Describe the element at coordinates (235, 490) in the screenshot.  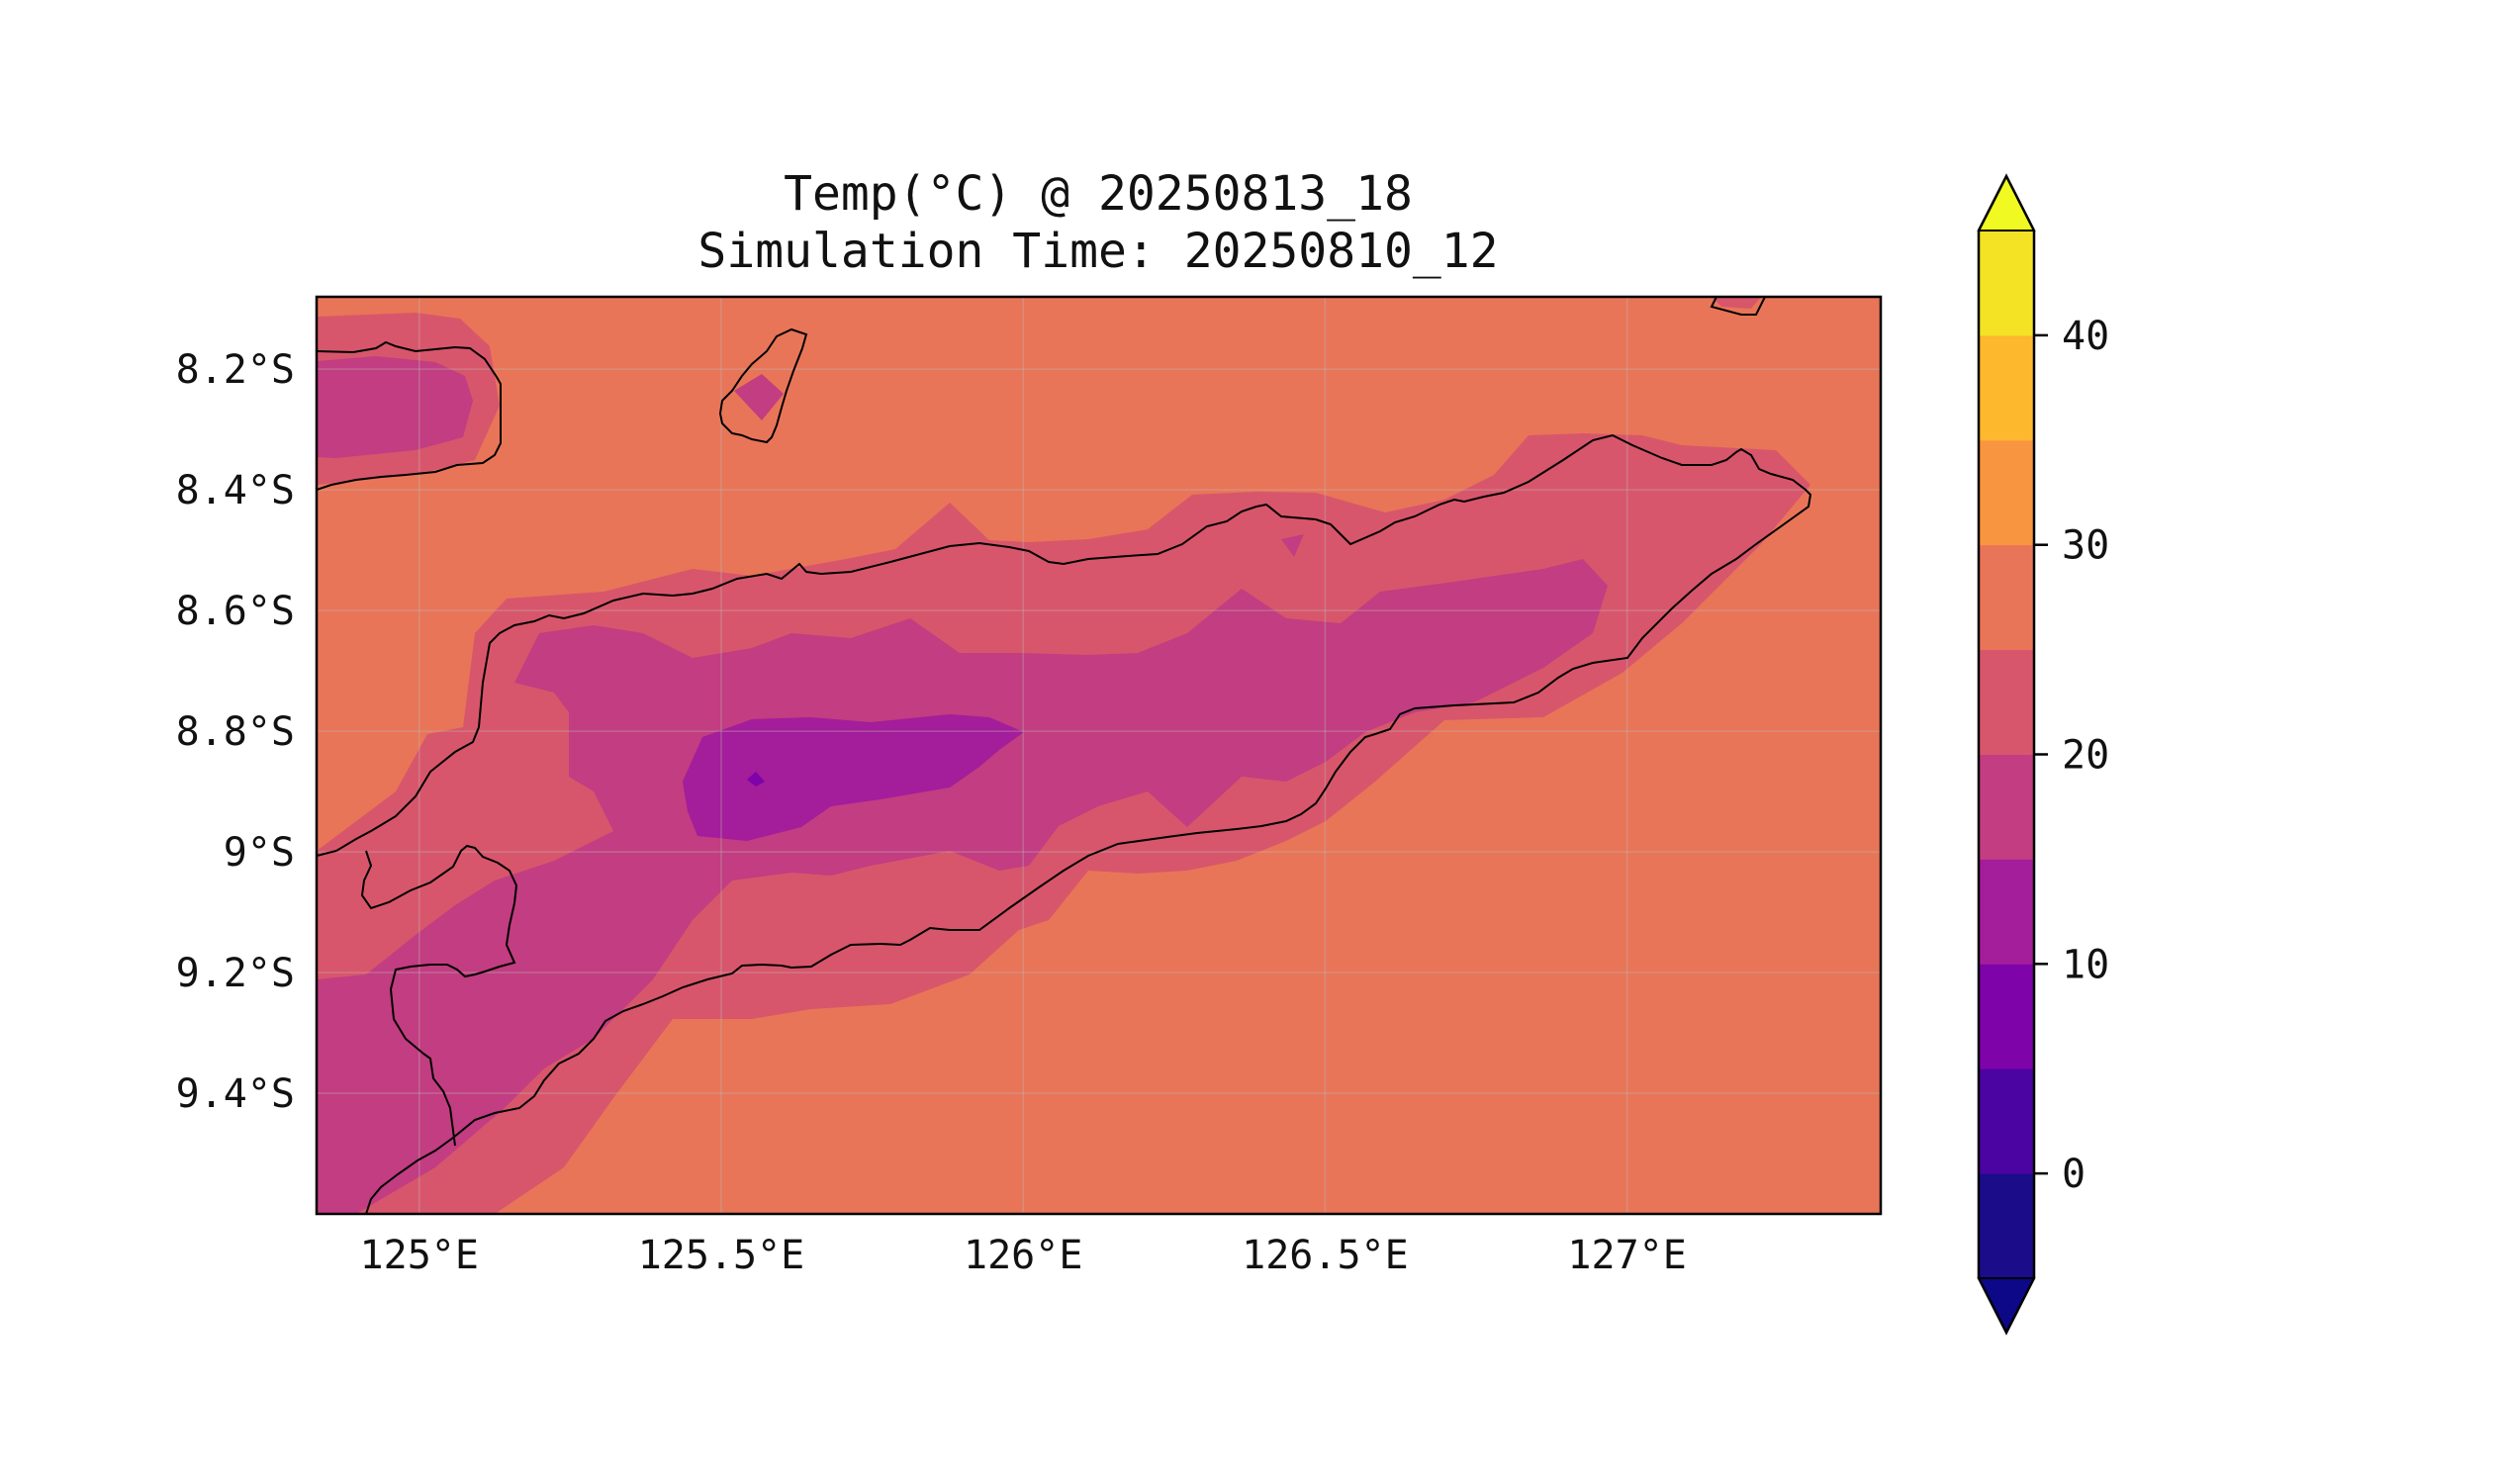
I see `y-tick-label: 8.4°S` at that location.